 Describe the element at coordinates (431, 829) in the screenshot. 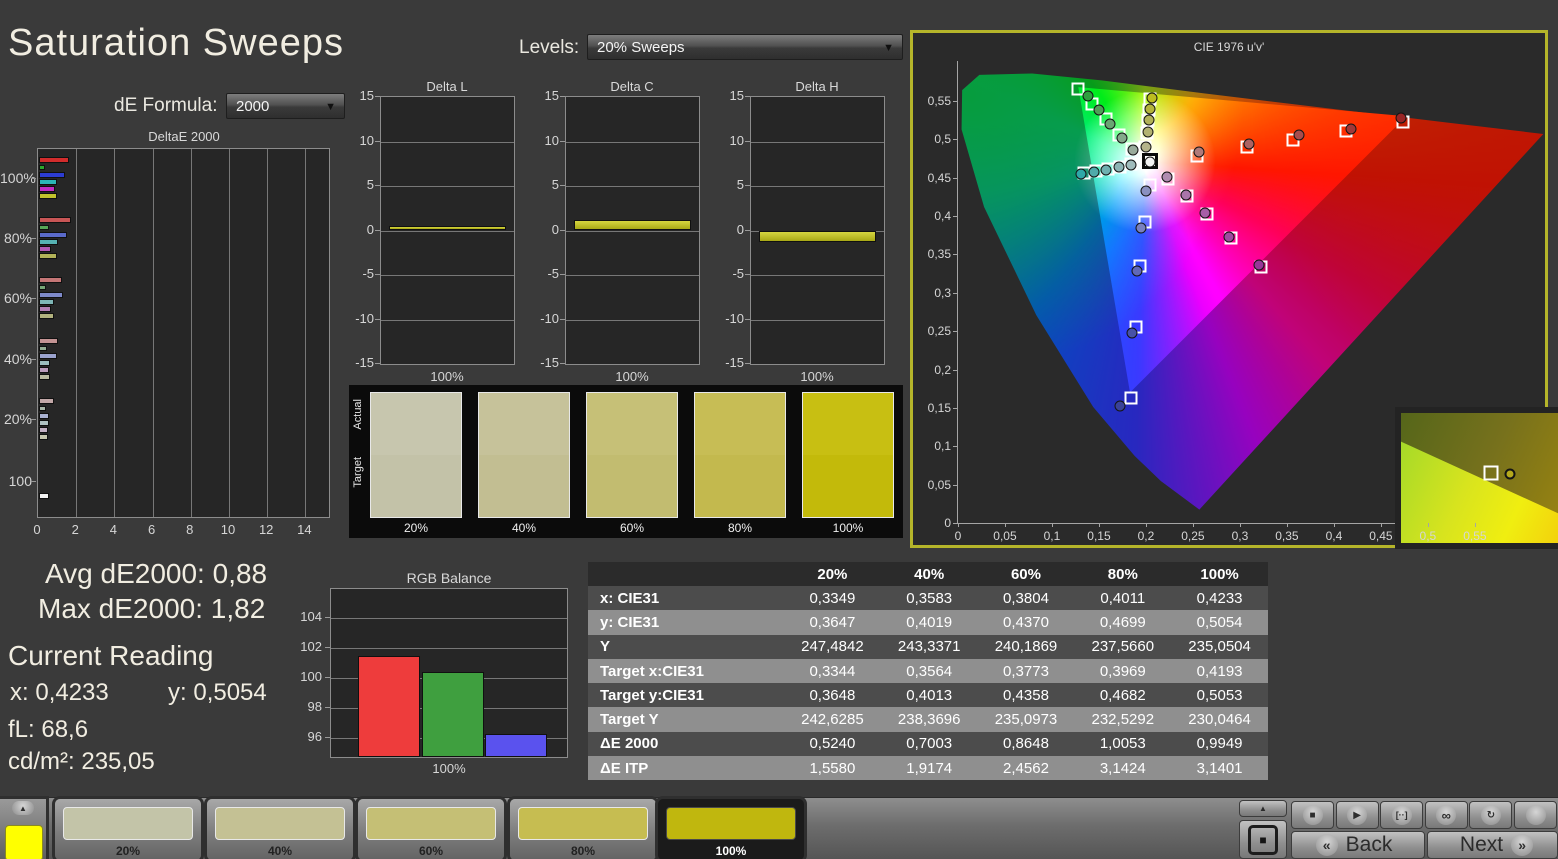

I see `sample-tile-60%: 60%` at that location.